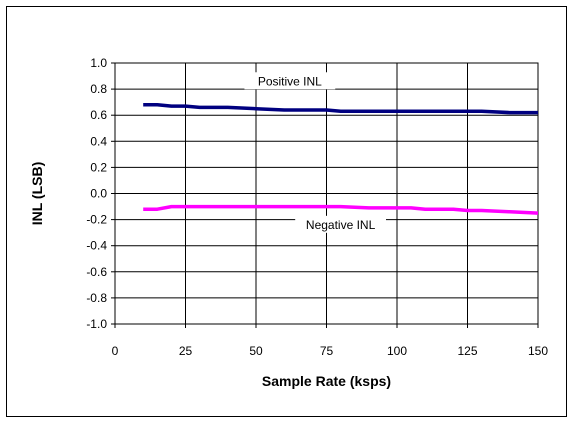  What do you see at coordinates (340, 109) in the screenshot?
I see `series-line-positive-inl` at bounding box center [340, 109].